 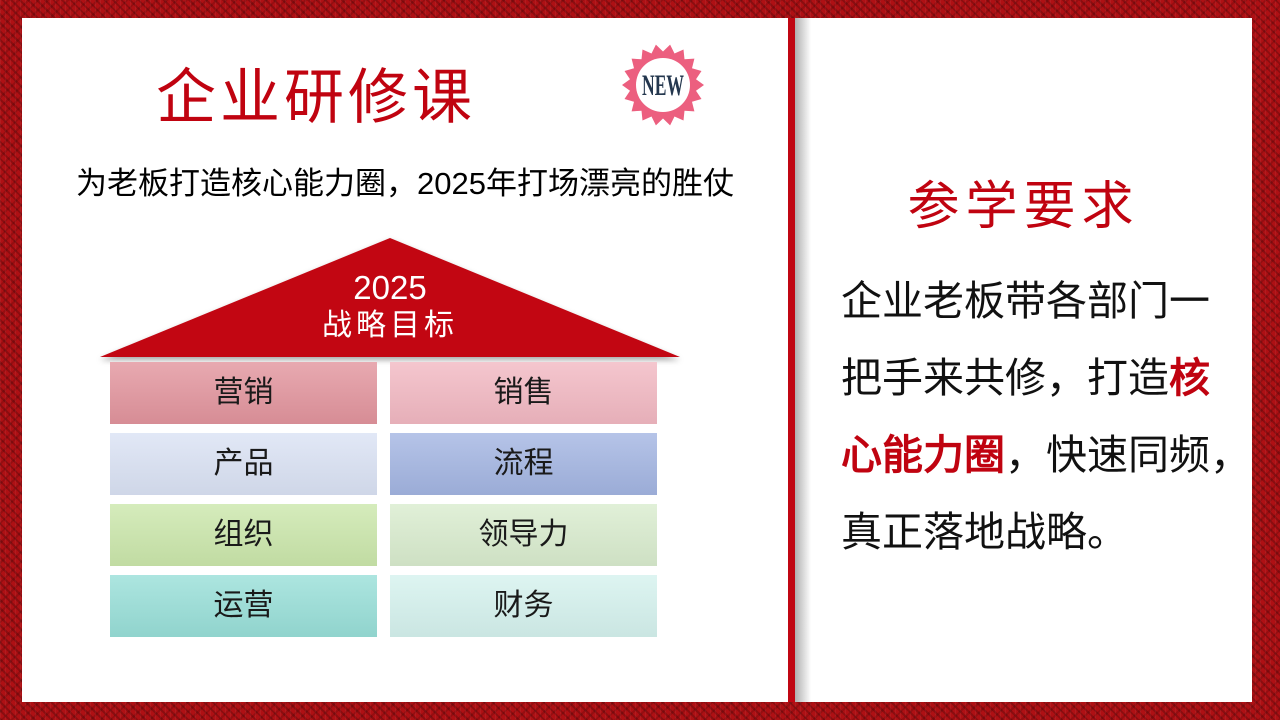 What do you see at coordinates (1189, 378) in the screenshot?
I see `emphasis-text: 核` at bounding box center [1189, 378].